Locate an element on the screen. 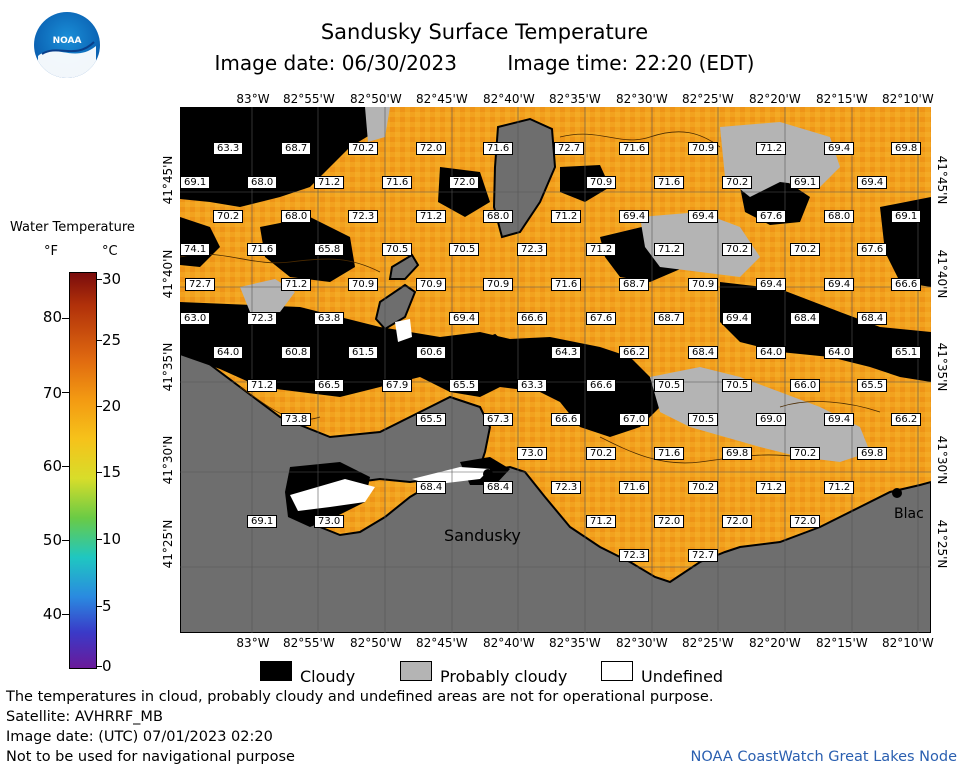 This screenshot has width=969, height=773. temperature-label: 69.8 is located at coordinates (872, 453).